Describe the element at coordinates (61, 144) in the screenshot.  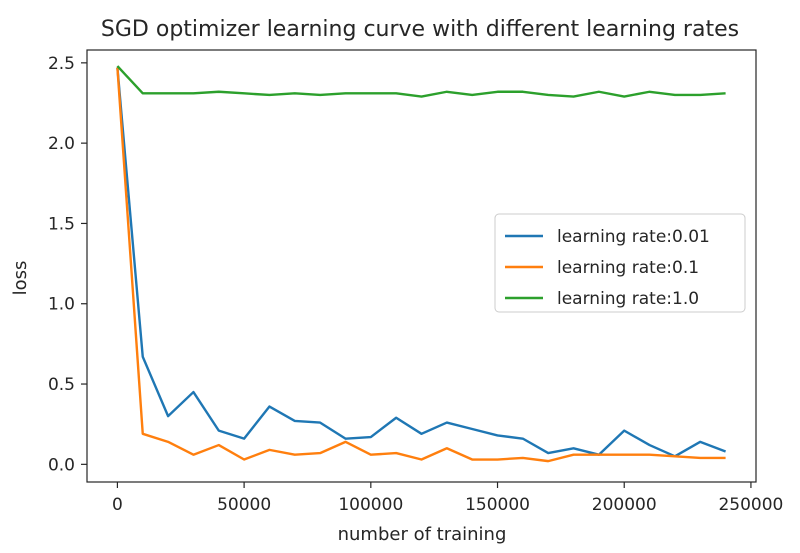
I see `y-tick-label: 2.0` at that location.